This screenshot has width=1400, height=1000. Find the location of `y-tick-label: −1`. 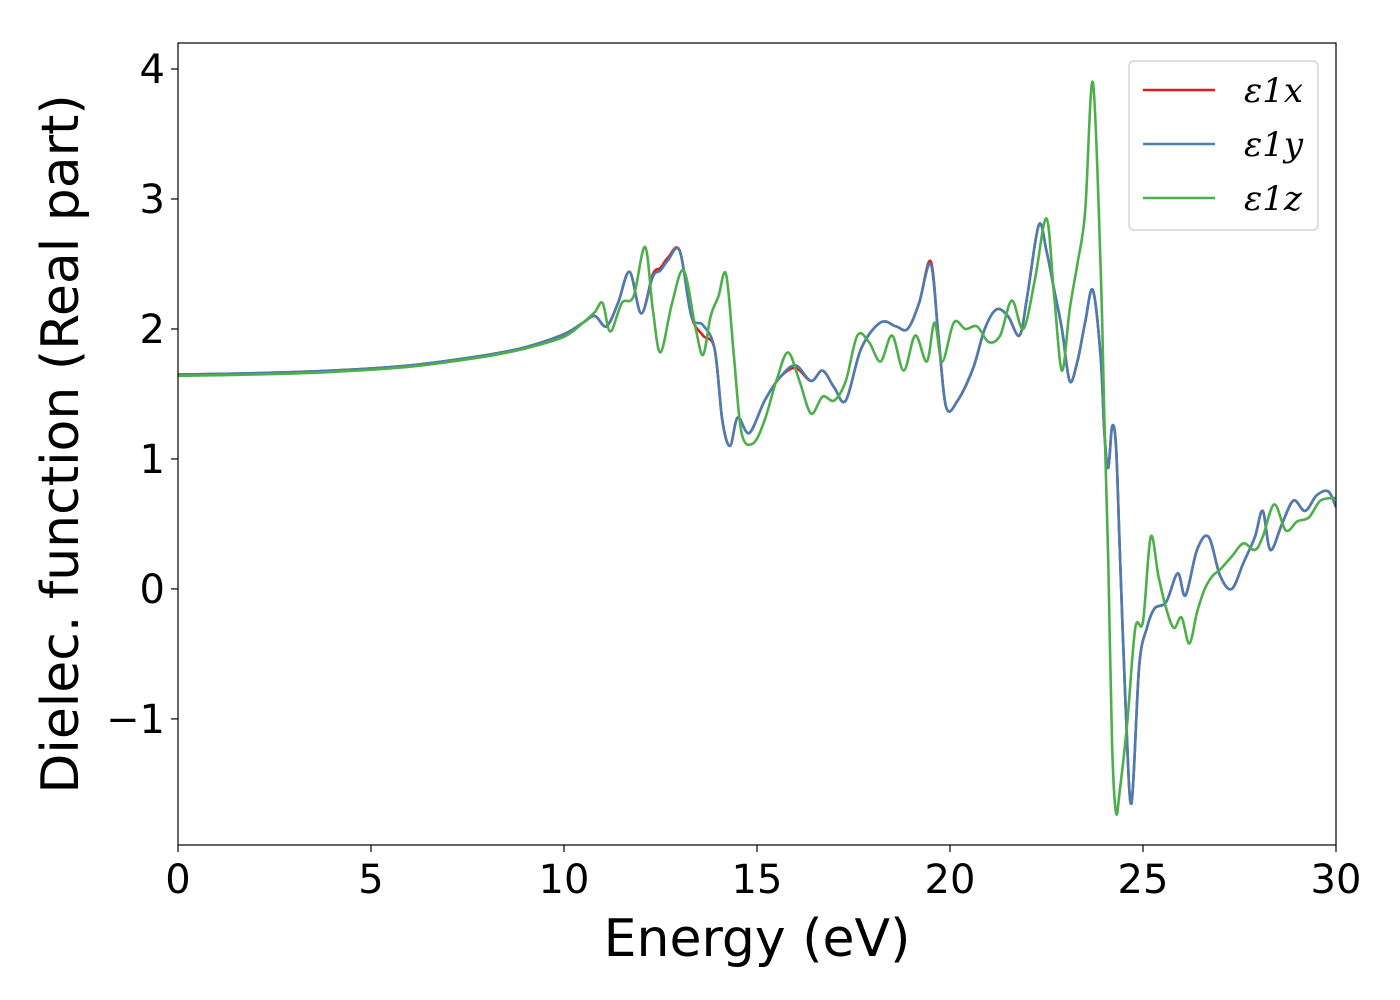

y-tick-label: −1 is located at coordinates (135, 720).